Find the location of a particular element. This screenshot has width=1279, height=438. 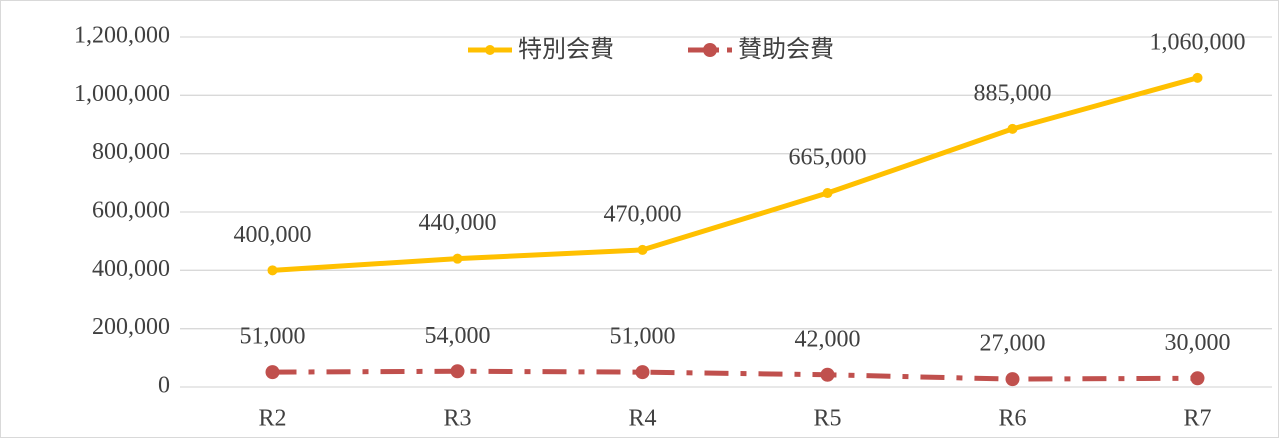

x-tick-label: R6 is located at coordinates (1012, 419).